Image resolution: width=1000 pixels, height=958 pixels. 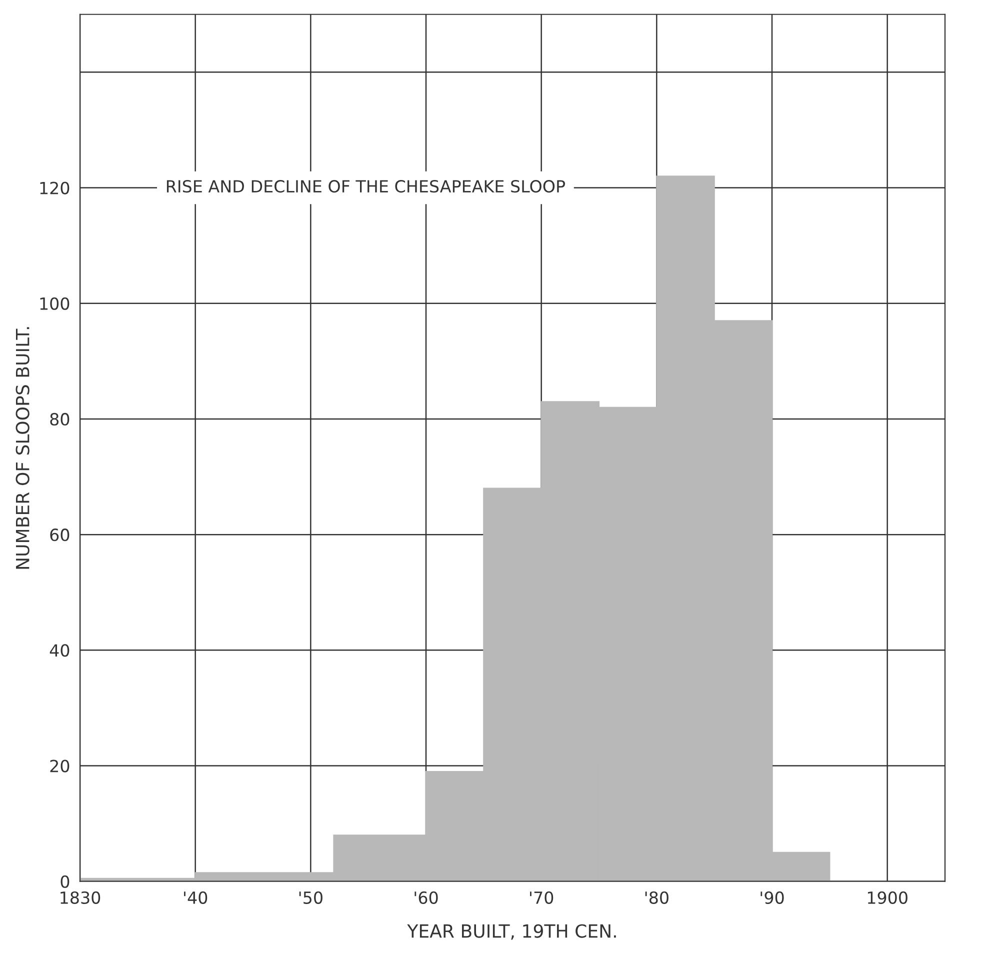 What do you see at coordinates (542, 897) in the screenshot?
I see `x-tick-label: '70` at bounding box center [542, 897].